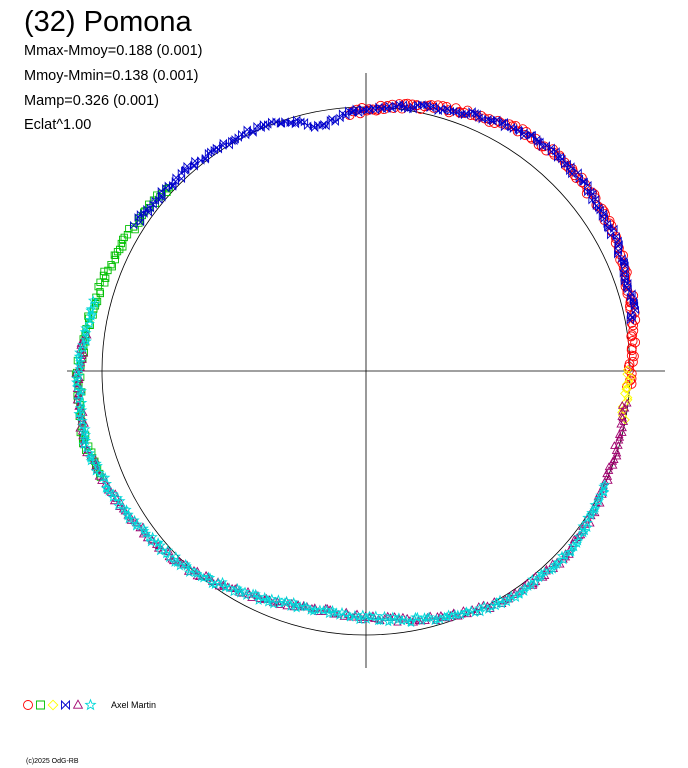  What do you see at coordinates (113, 51) in the screenshot?
I see `stat-mmax-mmoy: Mmax-Mmoy=0.188 (0.001)` at bounding box center [113, 51].